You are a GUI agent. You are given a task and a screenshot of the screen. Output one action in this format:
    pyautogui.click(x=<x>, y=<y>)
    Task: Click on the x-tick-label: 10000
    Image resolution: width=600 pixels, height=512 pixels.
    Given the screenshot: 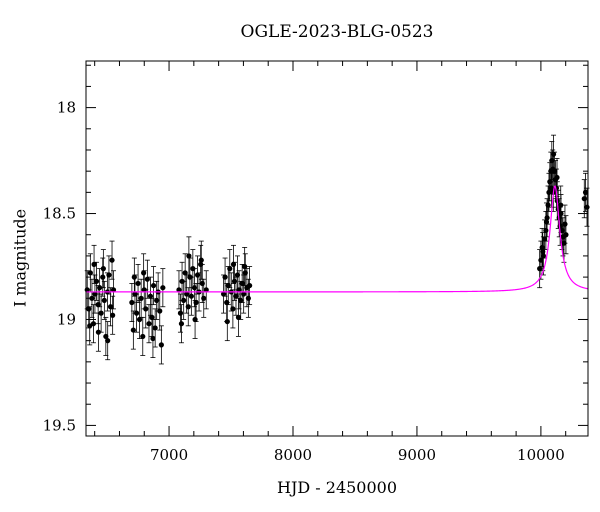 What is the action you would take?
    pyautogui.click(x=541, y=455)
    